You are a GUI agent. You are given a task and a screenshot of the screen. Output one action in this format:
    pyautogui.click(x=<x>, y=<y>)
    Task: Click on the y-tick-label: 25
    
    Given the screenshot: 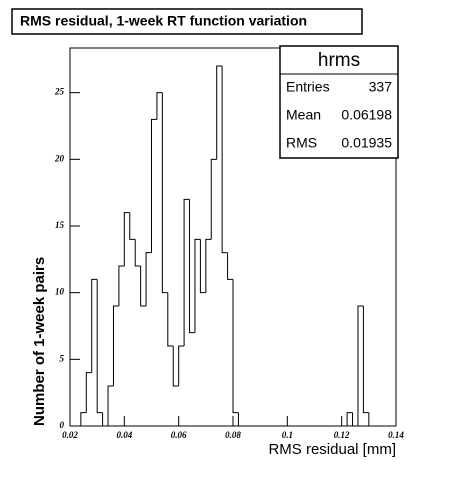 What is the action you would take?
    pyautogui.click(x=59, y=92)
    